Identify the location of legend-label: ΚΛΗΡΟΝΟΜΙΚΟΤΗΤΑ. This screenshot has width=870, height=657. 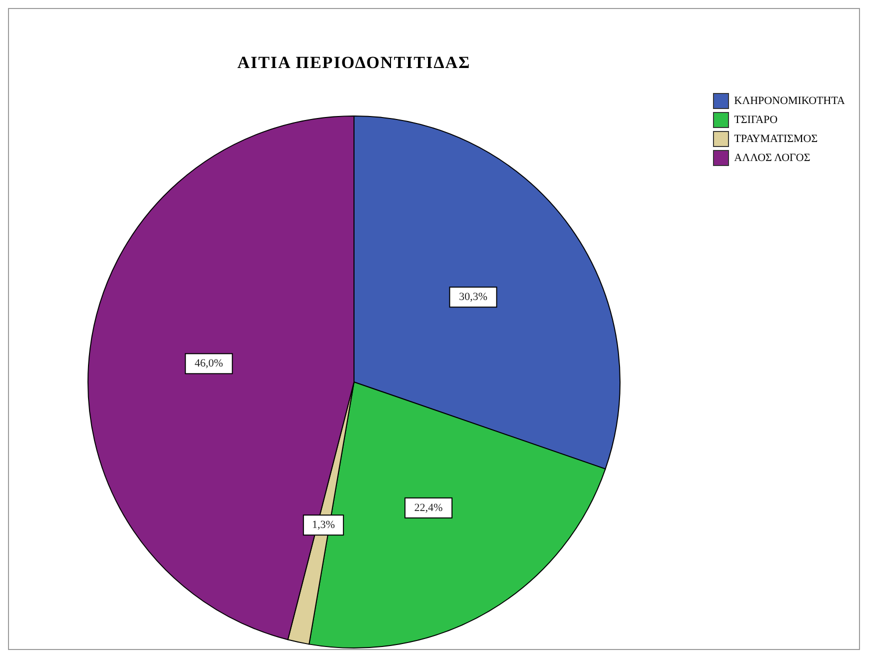
(789, 101).